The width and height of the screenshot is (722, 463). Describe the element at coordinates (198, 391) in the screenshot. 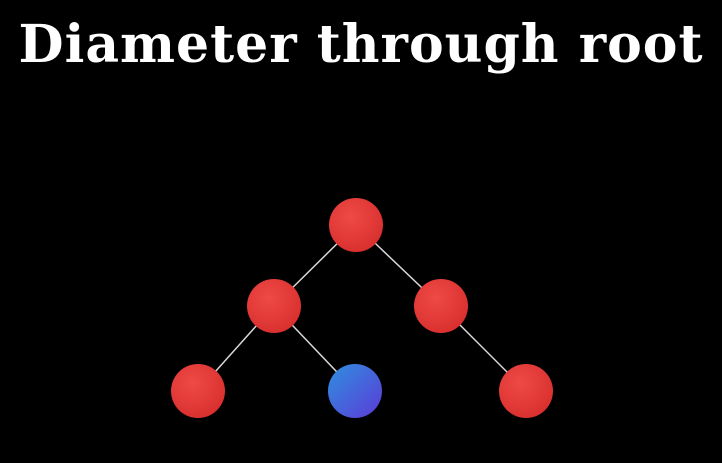

I see `tree-node-left-left` at that location.